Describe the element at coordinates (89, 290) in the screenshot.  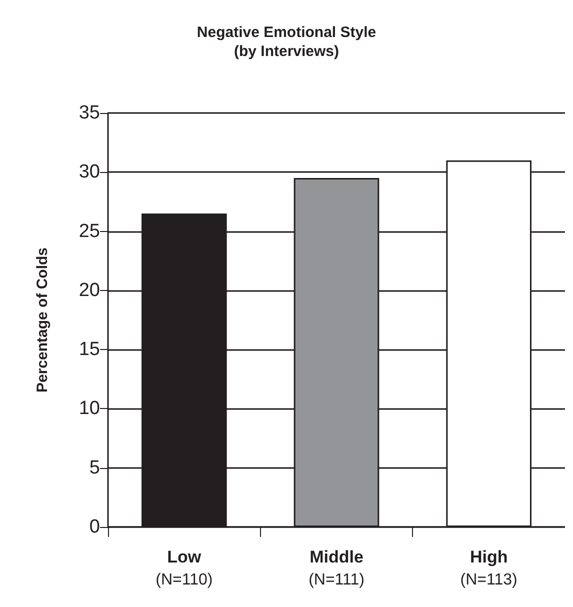
I see `y-tick-label: 20` at that location.